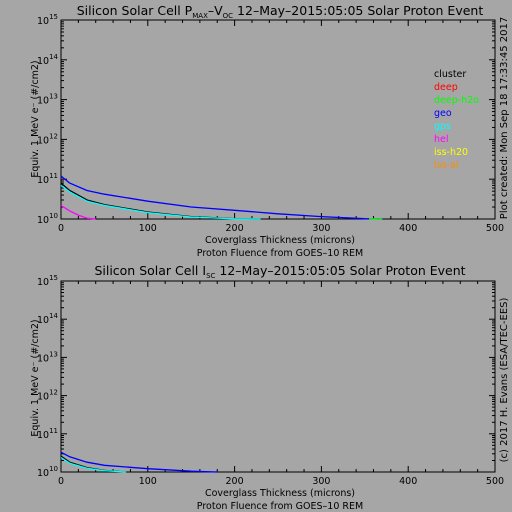 Image resolution: width=512 pixels, height=512 pixels. I want to click on chart2-x-tick-label: 0, so click(61, 481).